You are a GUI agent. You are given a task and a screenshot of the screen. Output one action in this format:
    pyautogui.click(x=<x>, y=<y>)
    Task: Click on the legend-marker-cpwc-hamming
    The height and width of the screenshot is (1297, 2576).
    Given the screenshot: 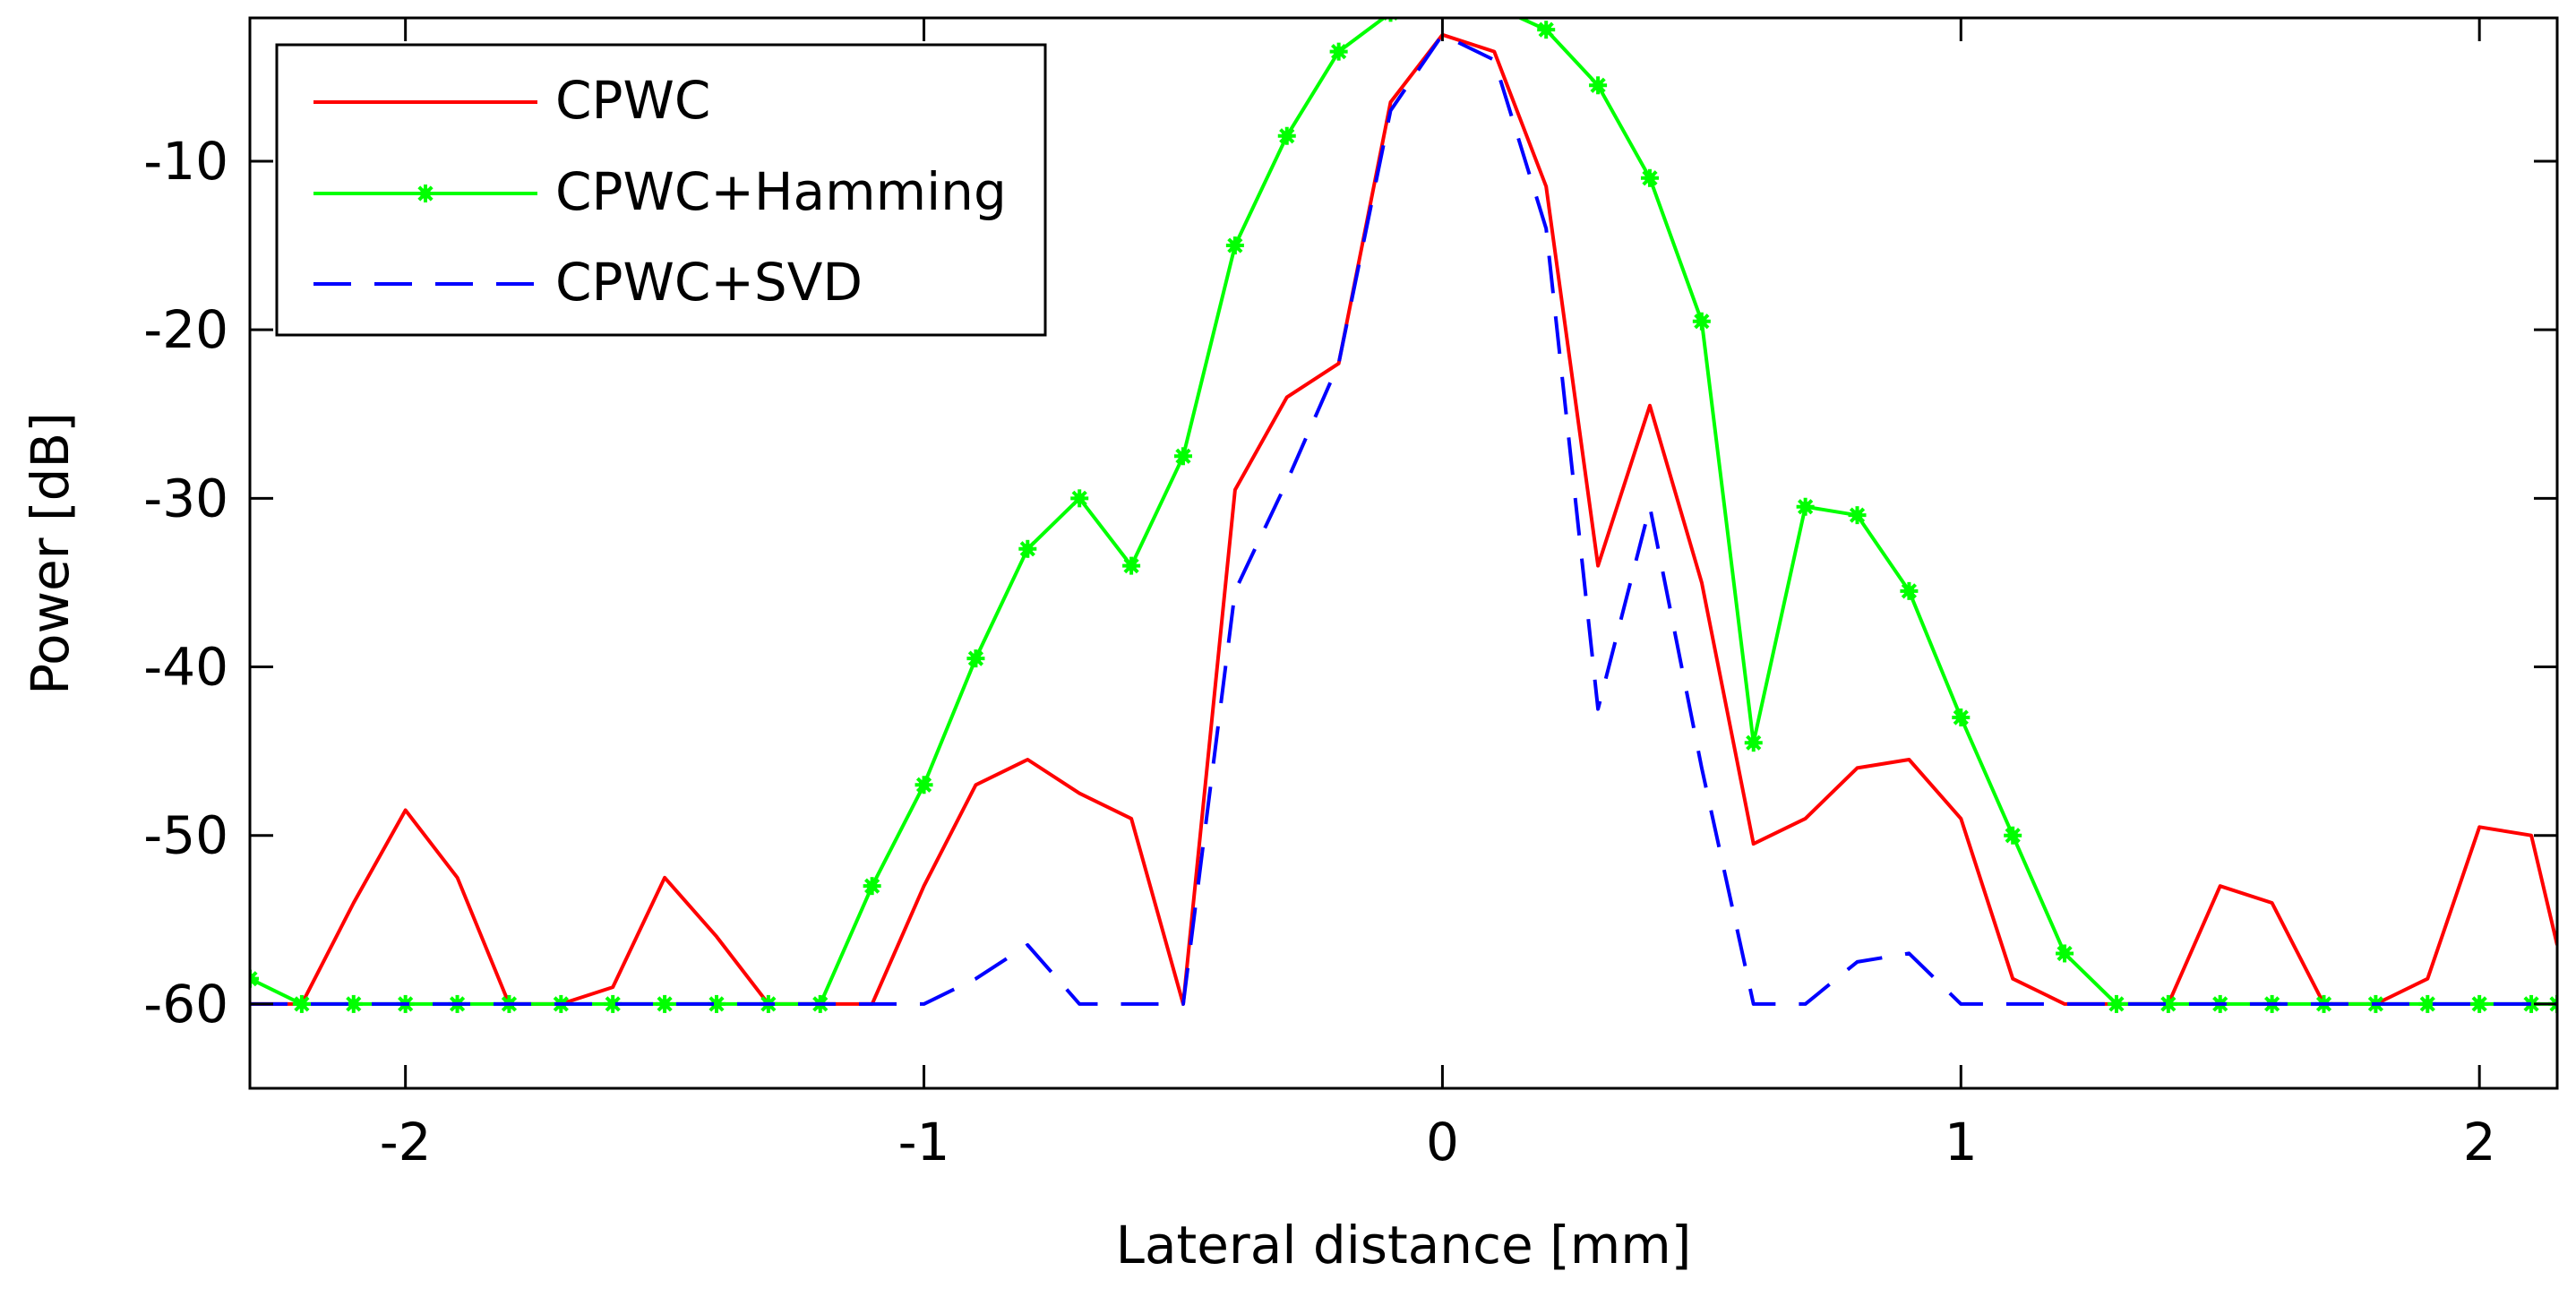 What is the action you would take?
    pyautogui.click(x=425, y=193)
    